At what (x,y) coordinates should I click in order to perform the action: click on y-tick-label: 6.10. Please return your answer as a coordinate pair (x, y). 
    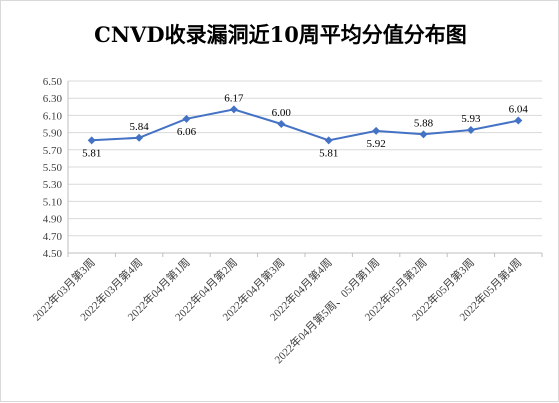
    Looking at the image, I should click on (53, 116).